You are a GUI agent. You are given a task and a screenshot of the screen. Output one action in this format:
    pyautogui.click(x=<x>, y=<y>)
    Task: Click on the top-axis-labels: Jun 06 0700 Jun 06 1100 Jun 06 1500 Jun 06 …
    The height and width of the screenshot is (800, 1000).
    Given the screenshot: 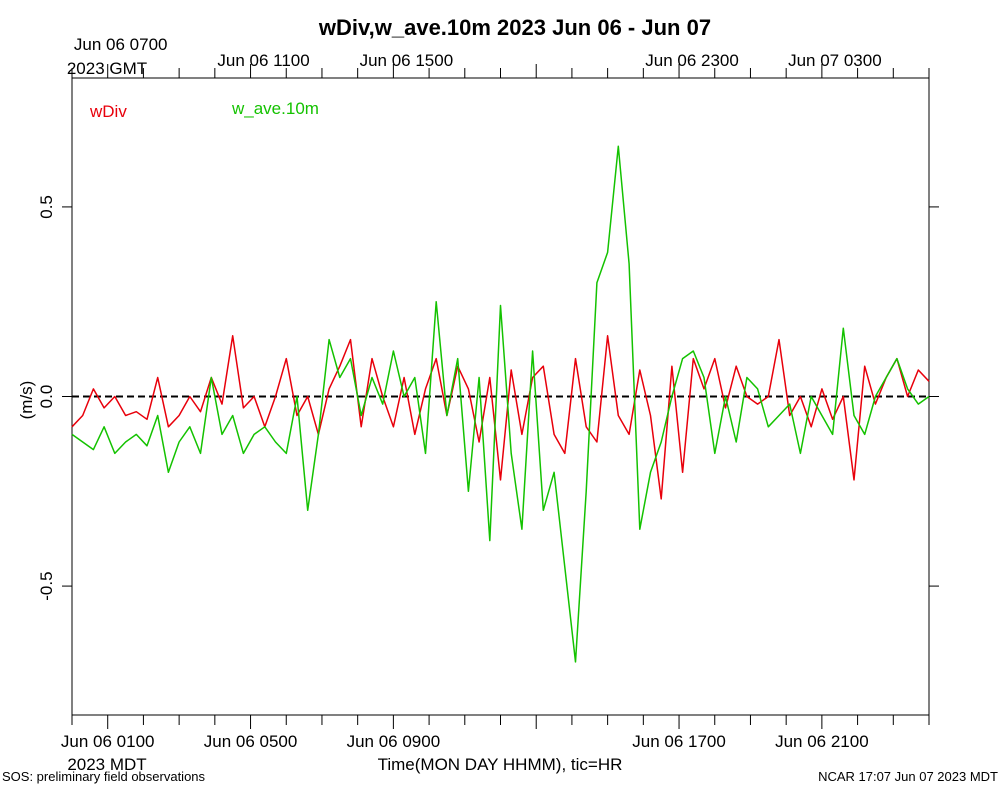 What is the action you would take?
    pyautogui.click(x=478, y=52)
    